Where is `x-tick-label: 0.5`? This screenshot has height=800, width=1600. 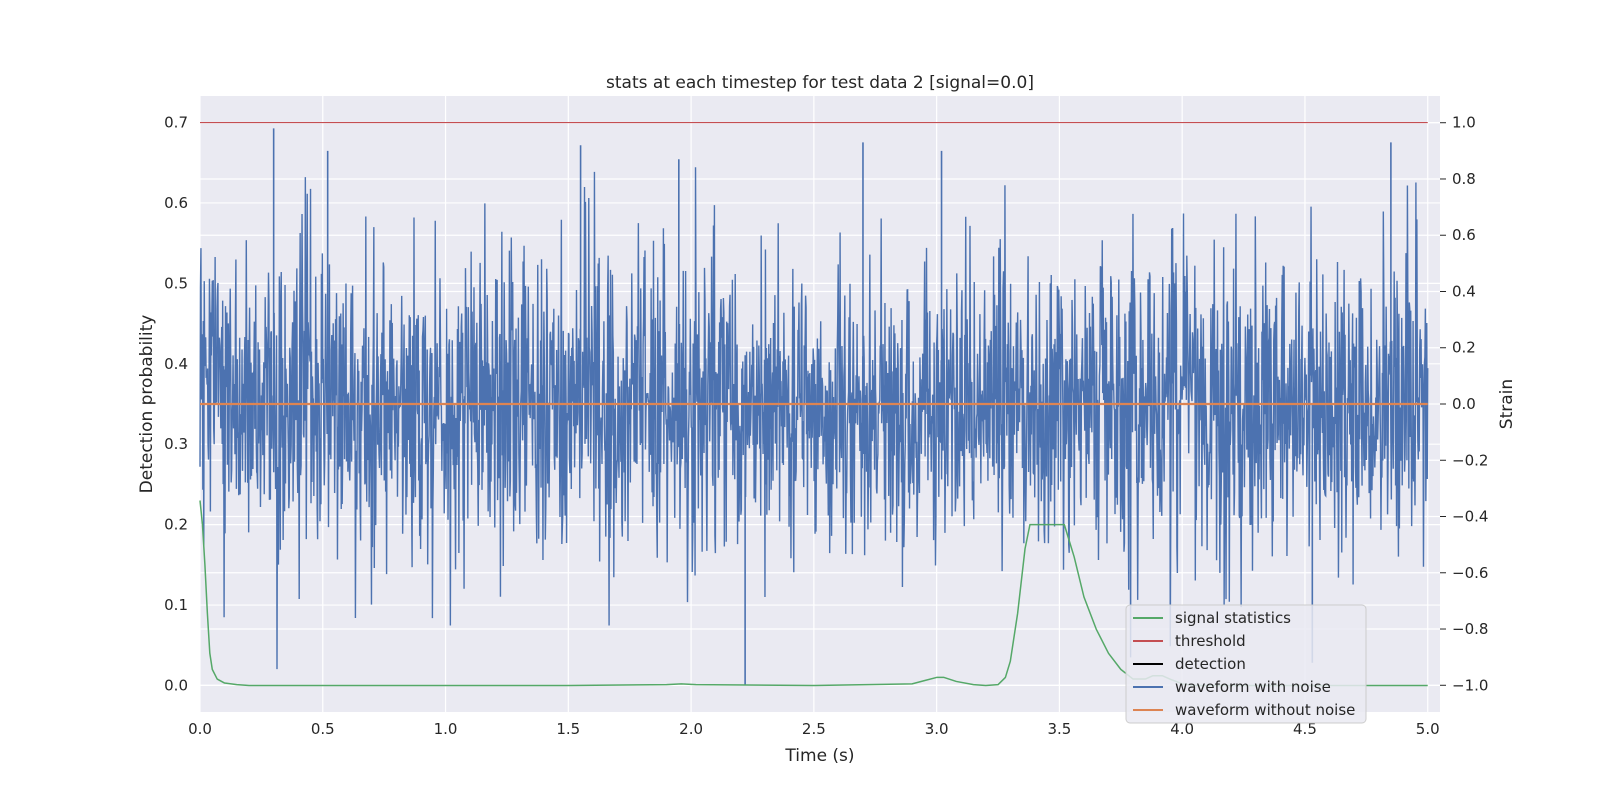 x-tick-label: 0.5 is located at coordinates (323, 729).